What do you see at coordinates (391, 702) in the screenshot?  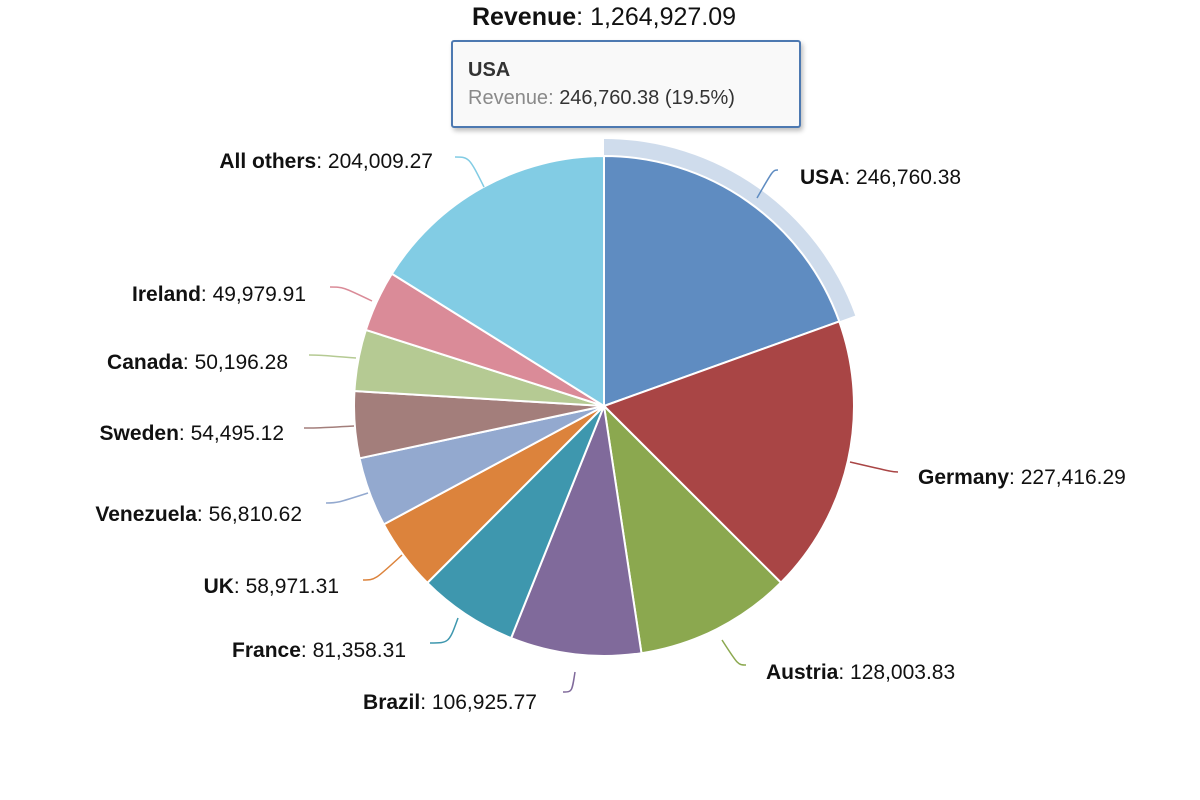 I see `data-label-name: Brazil` at bounding box center [391, 702].